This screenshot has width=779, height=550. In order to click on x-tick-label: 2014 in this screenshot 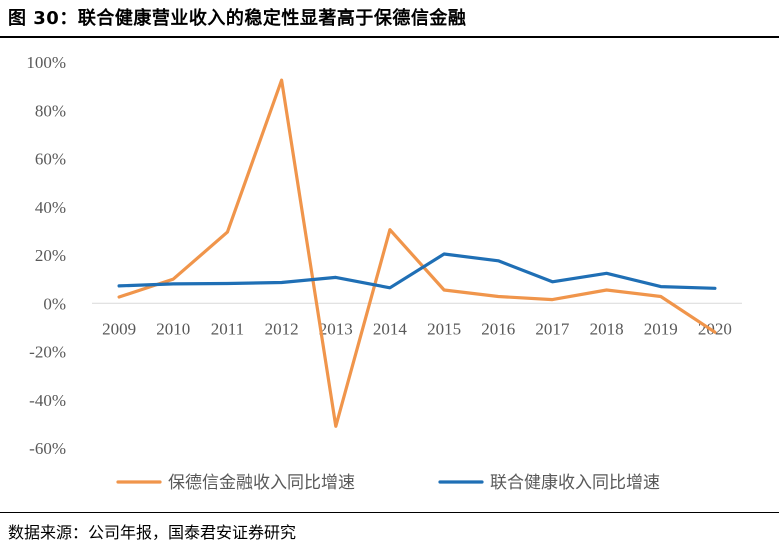, I will do `click(390, 328)`.